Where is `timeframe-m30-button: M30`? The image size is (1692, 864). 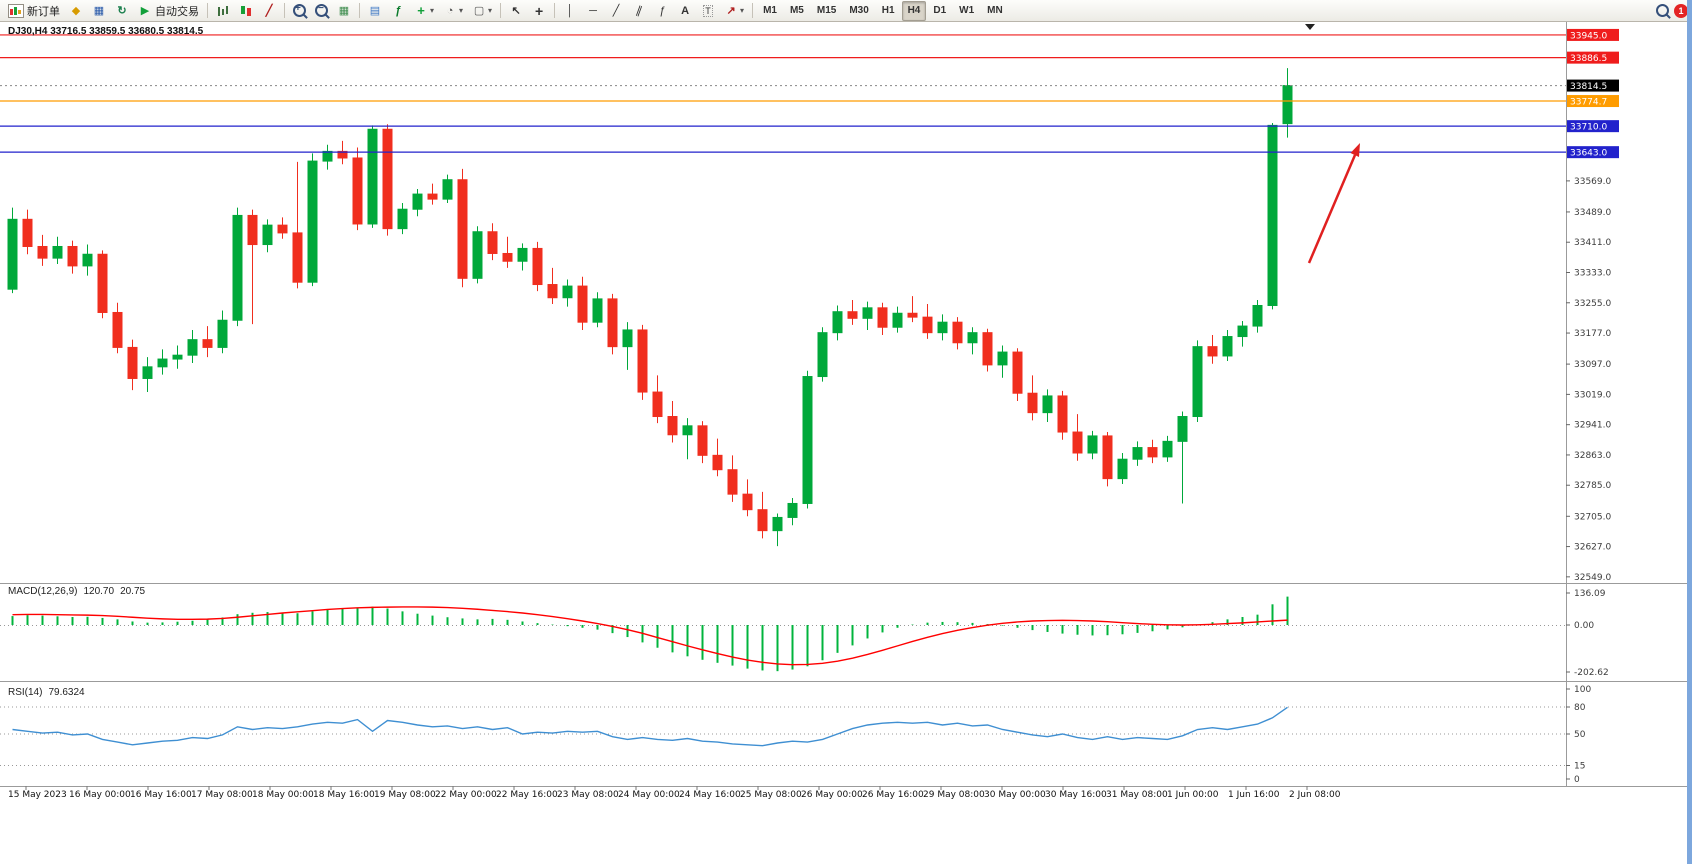
timeframe-m30-button: M30 is located at coordinates (859, 10).